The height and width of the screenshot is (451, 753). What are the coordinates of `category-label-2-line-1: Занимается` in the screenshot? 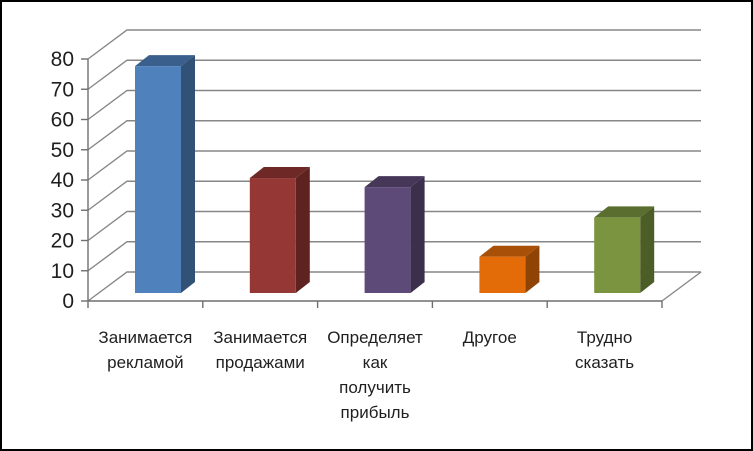 It's located at (260, 337).